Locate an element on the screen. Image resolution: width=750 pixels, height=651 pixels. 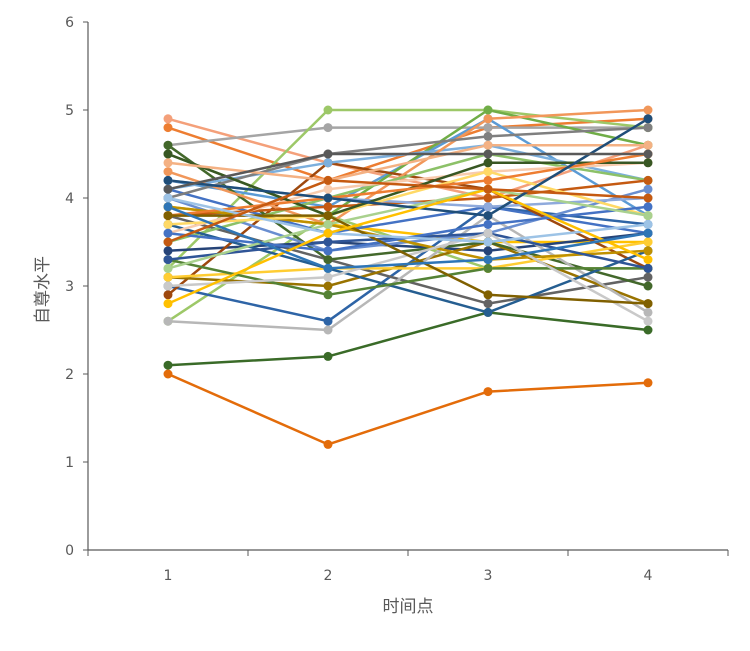
y-tick-label: 4 is located at coordinates (69, 199).